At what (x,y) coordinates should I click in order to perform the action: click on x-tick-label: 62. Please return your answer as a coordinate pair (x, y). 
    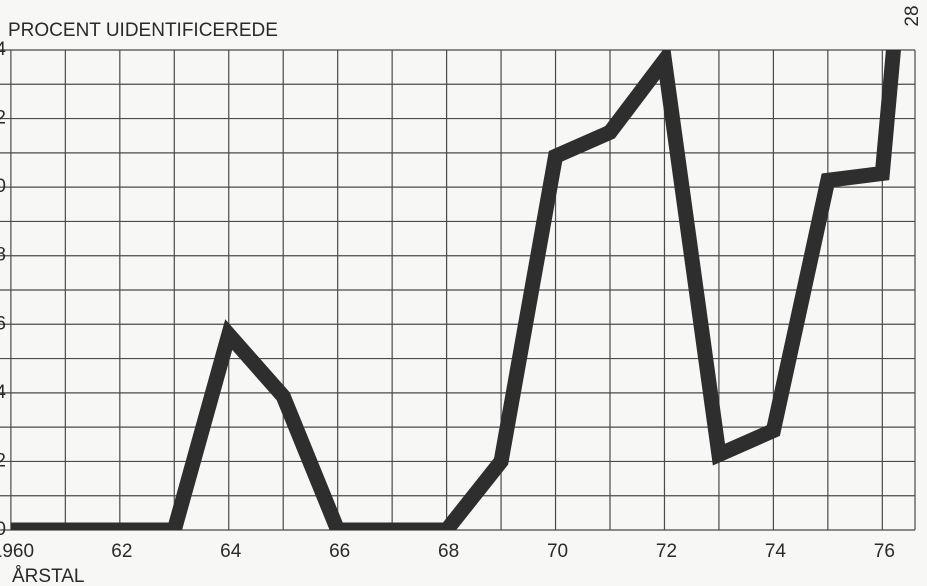
    Looking at the image, I should click on (121, 551).